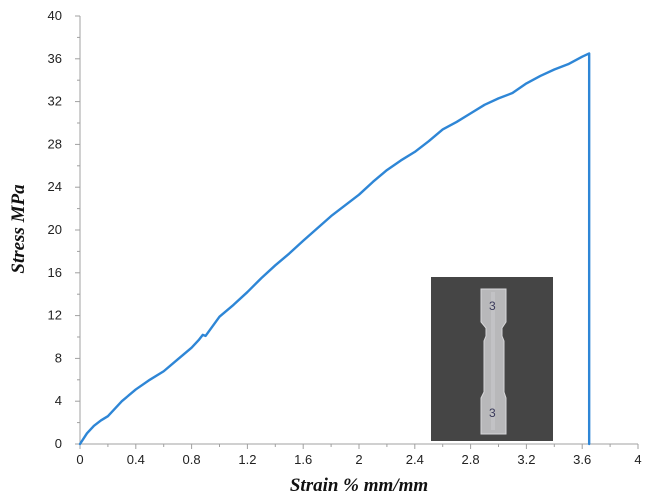 This screenshot has height=497, width=652. Describe the element at coordinates (492, 413) in the screenshot. I see `specimen-label-bottom: 3` at that location.